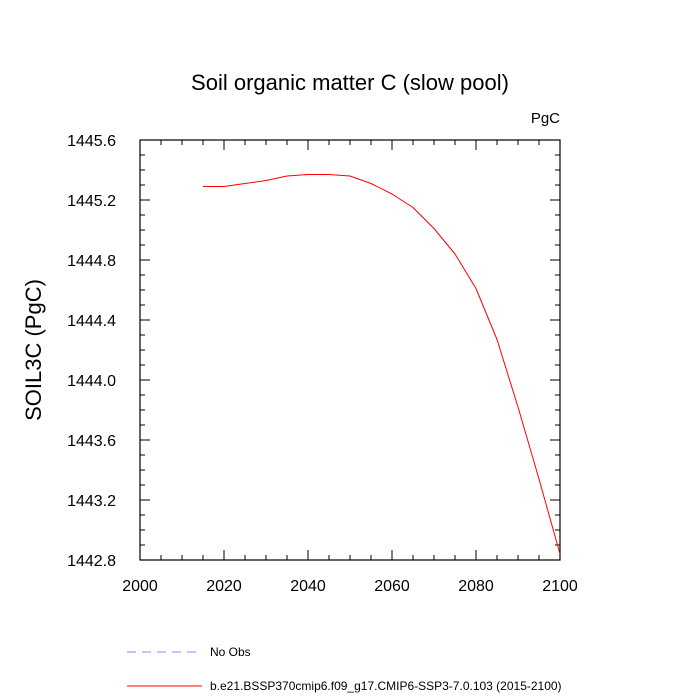  What do you see at coordinates (230, 652) in the screenshot?
I see `legend-label-no-obs: No Obs` at bounding box center [230, 652].